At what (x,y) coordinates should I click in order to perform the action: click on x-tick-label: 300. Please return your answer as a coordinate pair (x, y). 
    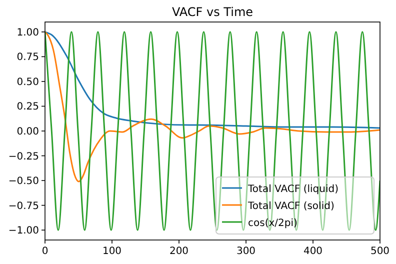
    Looking at the image, I should click on (246, 251).